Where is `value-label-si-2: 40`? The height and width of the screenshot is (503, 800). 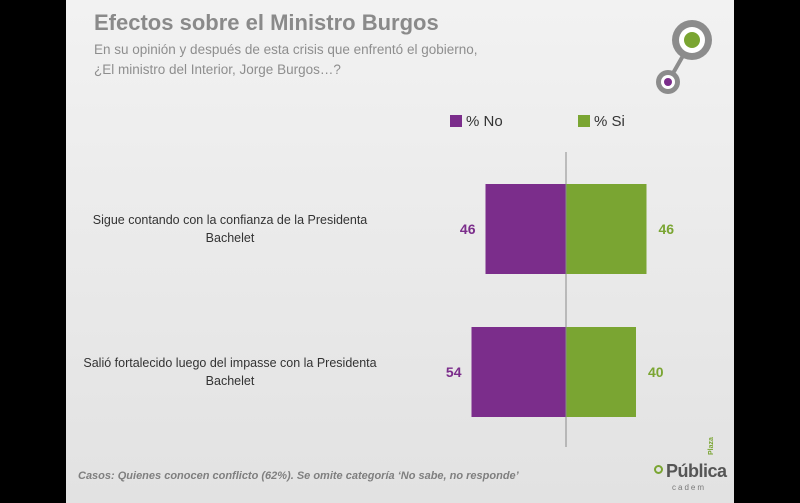
value-label-si-2: 40 is located at coordinates (656, 372).